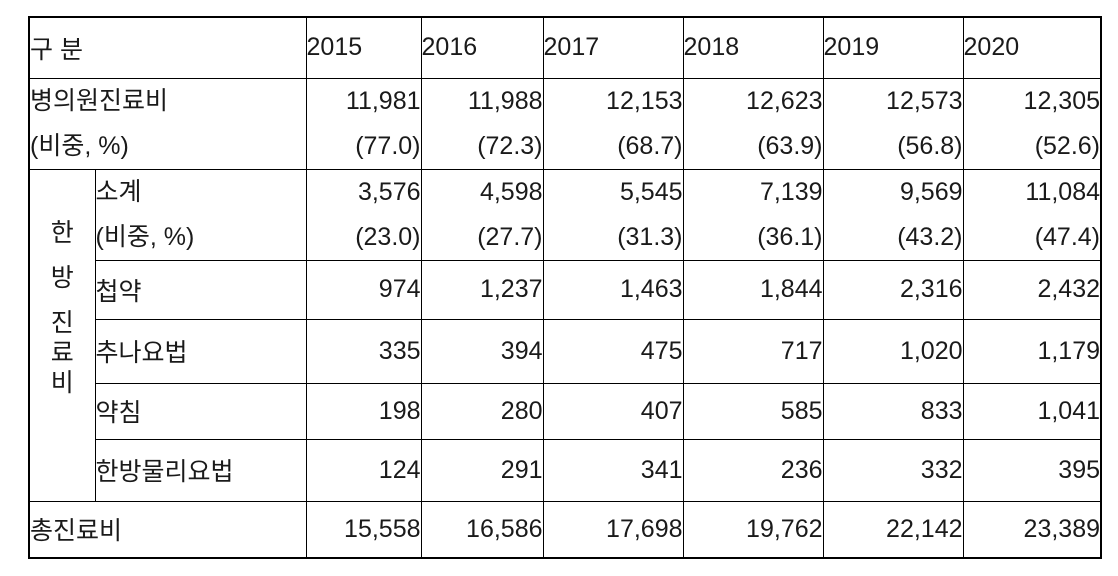 The width and height of the screenshot is (1118, 576). I want to click on share: (36.1), so click(790, 236).